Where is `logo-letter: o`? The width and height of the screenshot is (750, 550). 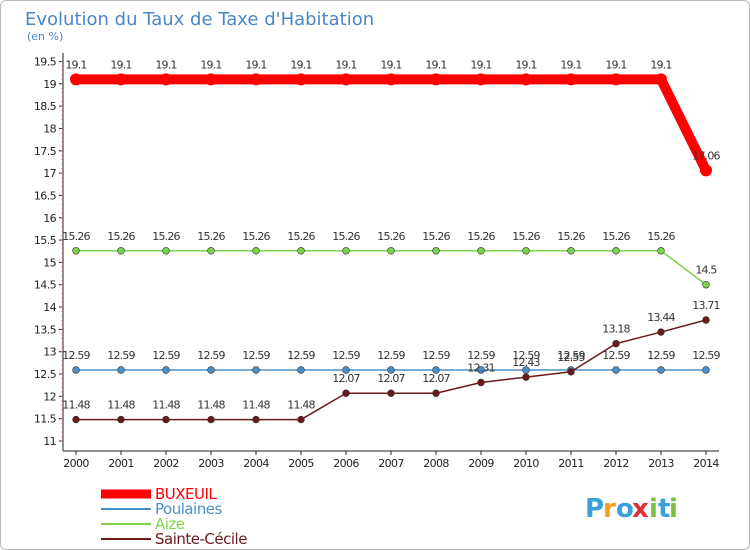
logo-letter: o is located at coordinates (625, 509).